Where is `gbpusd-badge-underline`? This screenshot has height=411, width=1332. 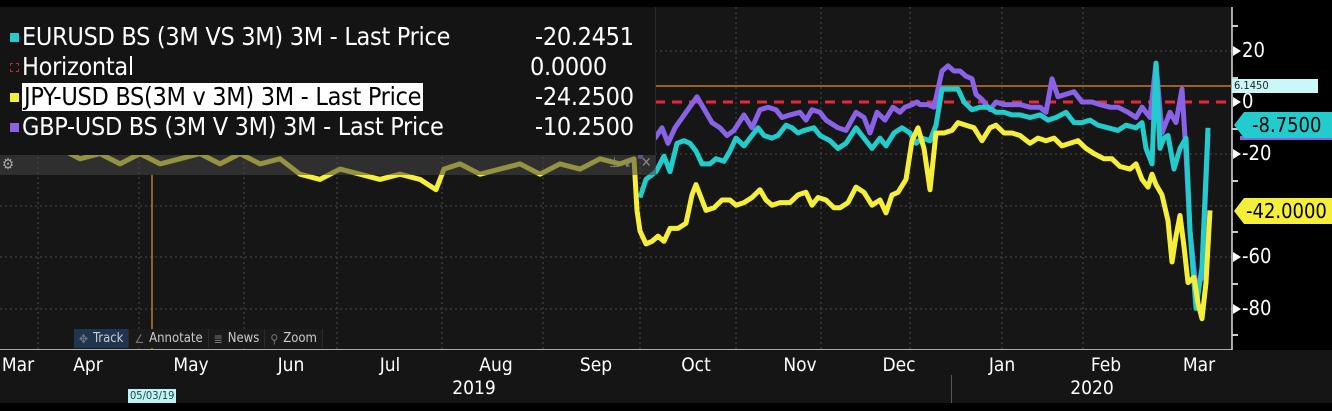
gbpusd-badge-underline is located at coordinates (1286, 138).